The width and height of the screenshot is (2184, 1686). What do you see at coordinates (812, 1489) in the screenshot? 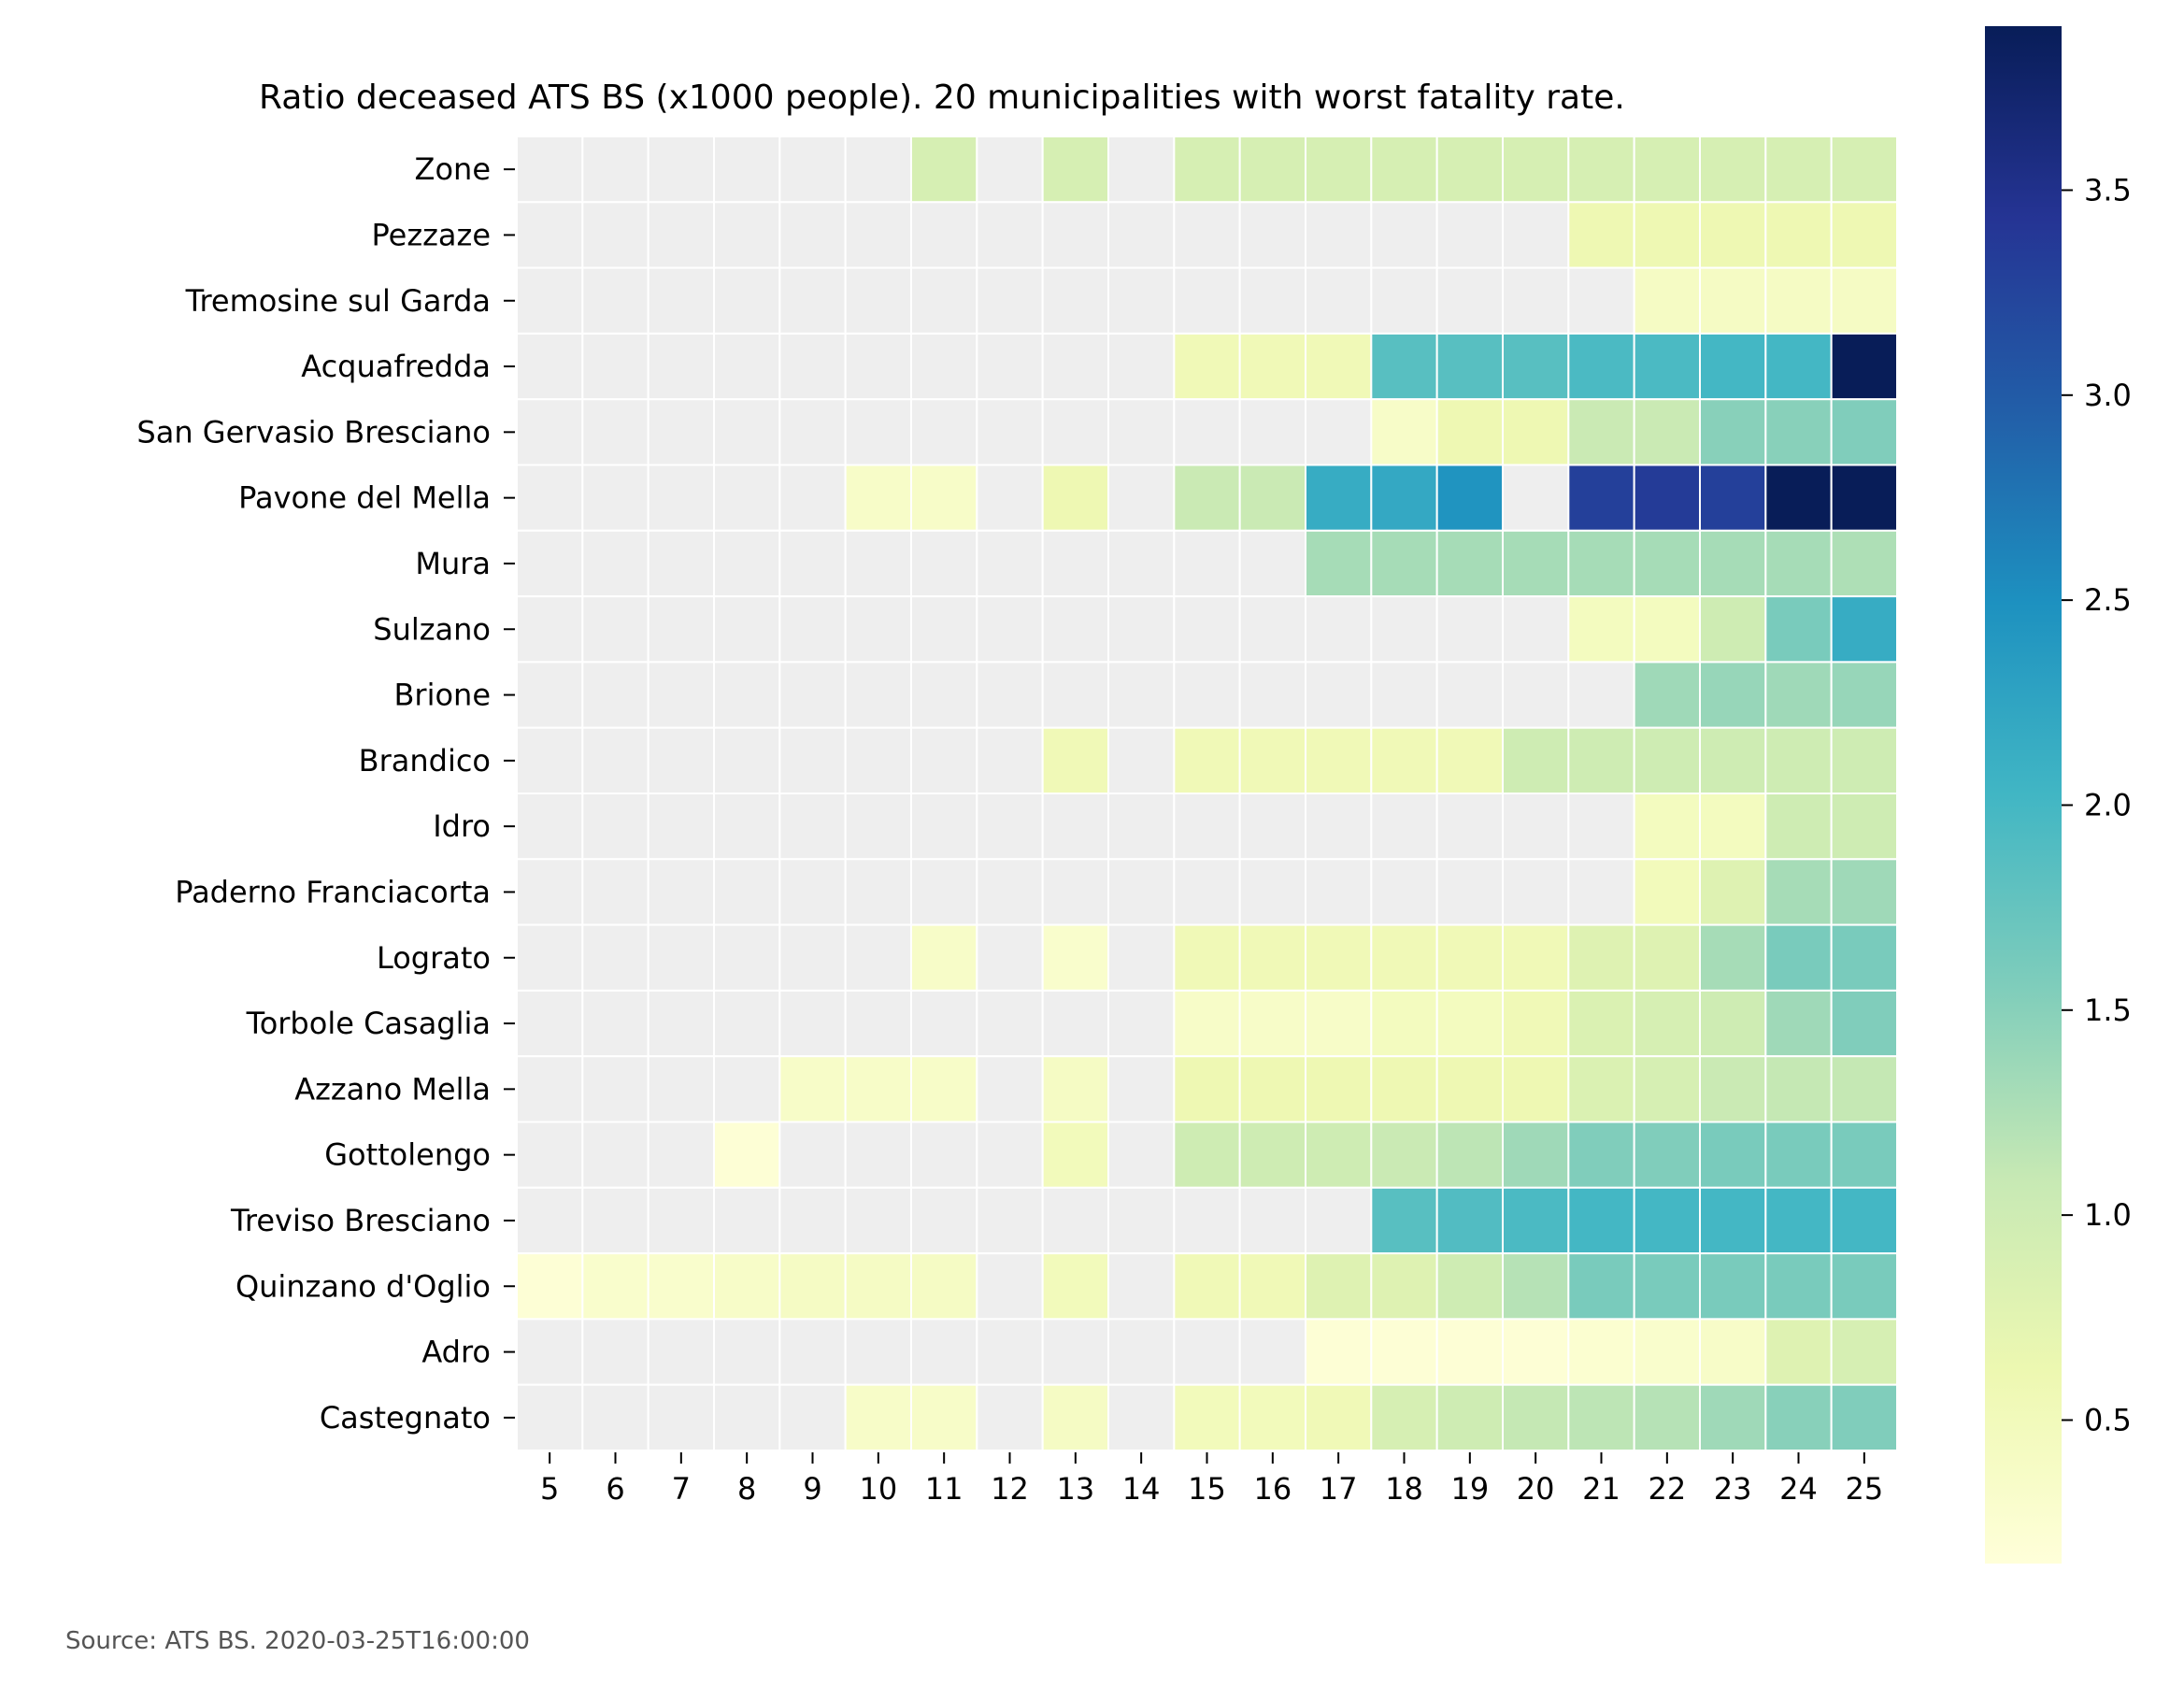
I see `x-tick-label: 9` at bounding box center [812, 1489].